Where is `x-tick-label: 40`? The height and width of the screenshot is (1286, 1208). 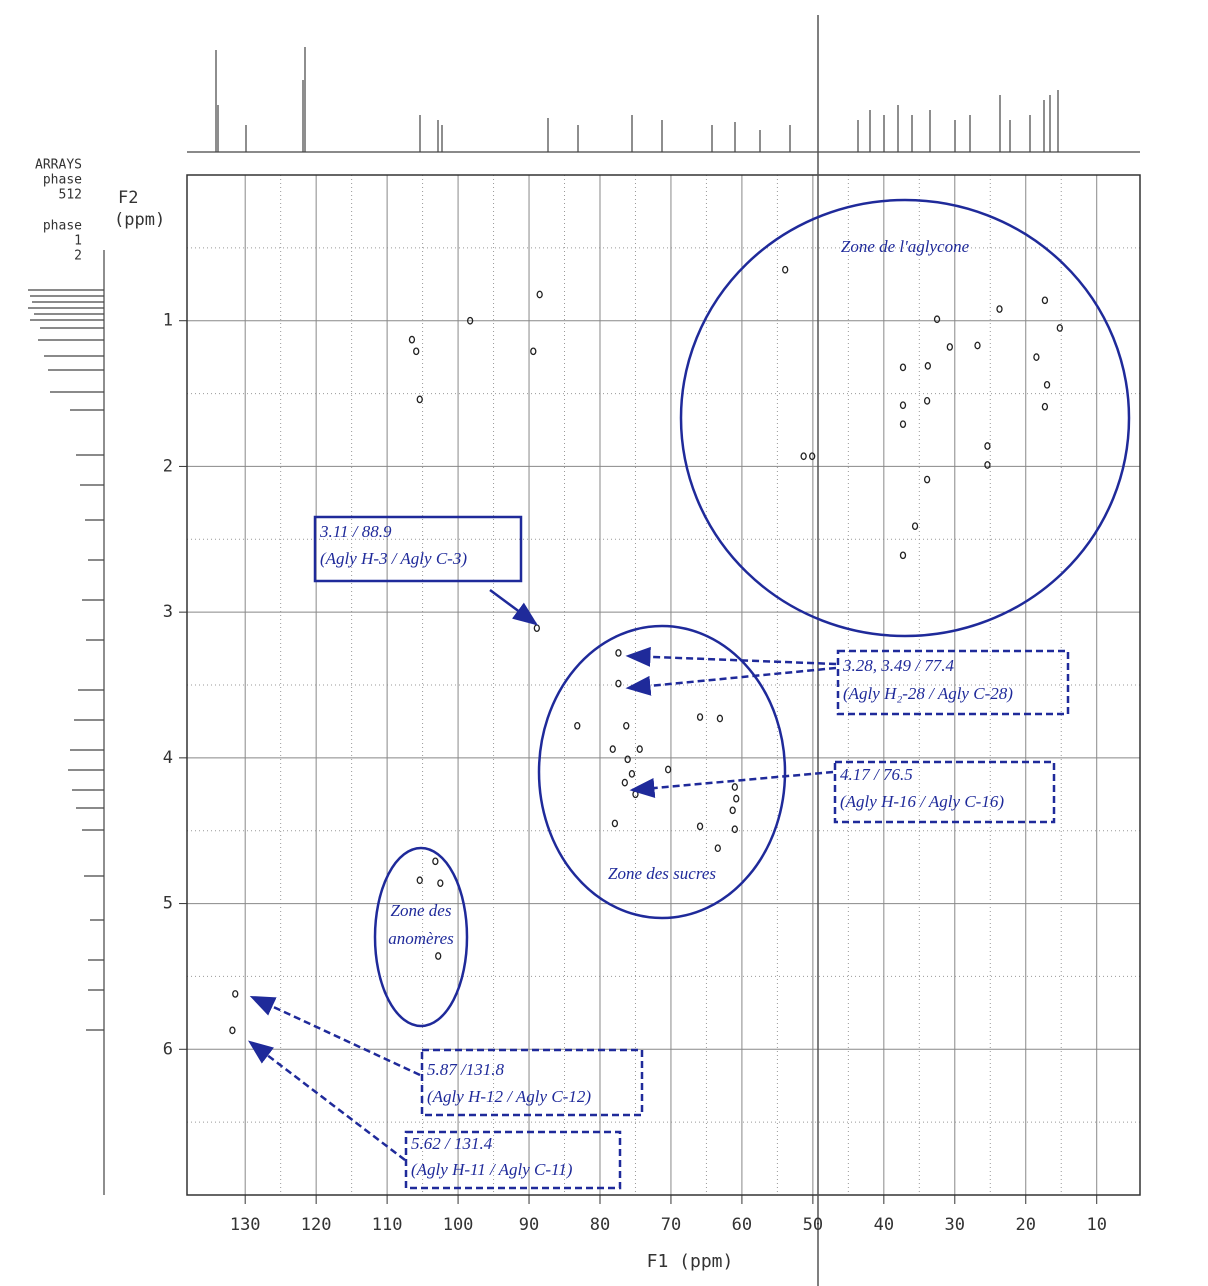 x-tick-label: 40 is located at coordinates (884, 1225).